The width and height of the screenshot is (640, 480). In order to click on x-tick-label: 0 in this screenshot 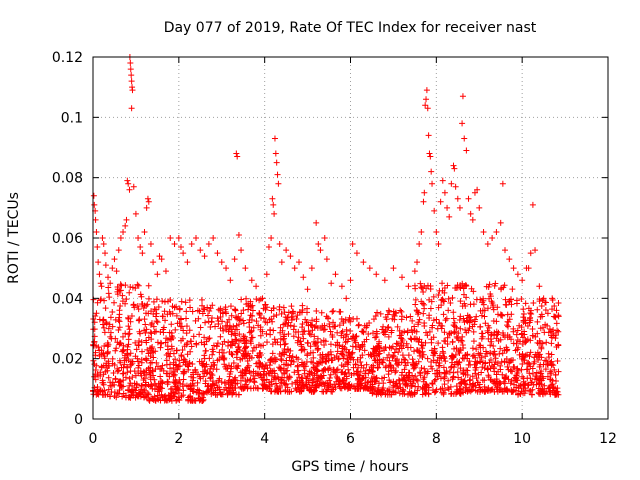, I will do `click(93, 439)`.